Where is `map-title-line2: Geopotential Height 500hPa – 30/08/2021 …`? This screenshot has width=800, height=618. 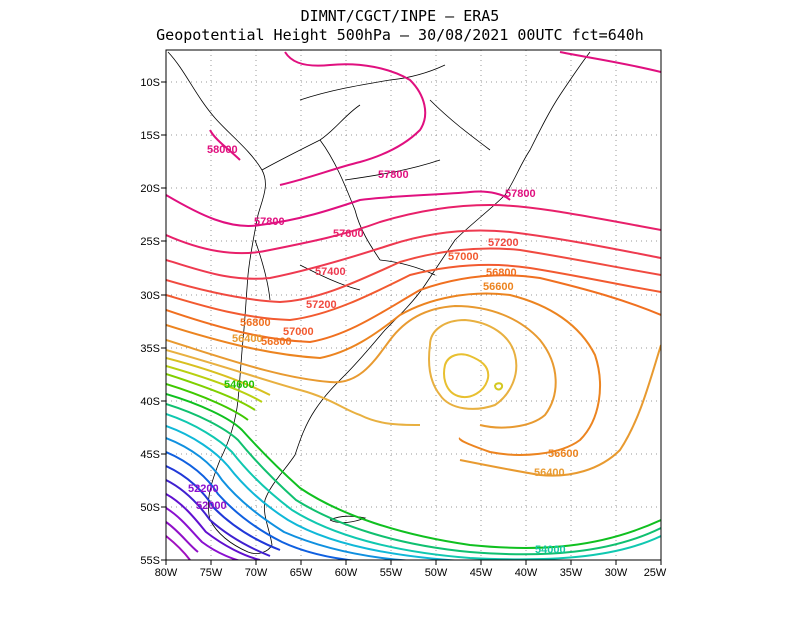
map-title-line2: Geopotential Height 500hPa – 30/08/2021 … is located at coordinates (400, 35).